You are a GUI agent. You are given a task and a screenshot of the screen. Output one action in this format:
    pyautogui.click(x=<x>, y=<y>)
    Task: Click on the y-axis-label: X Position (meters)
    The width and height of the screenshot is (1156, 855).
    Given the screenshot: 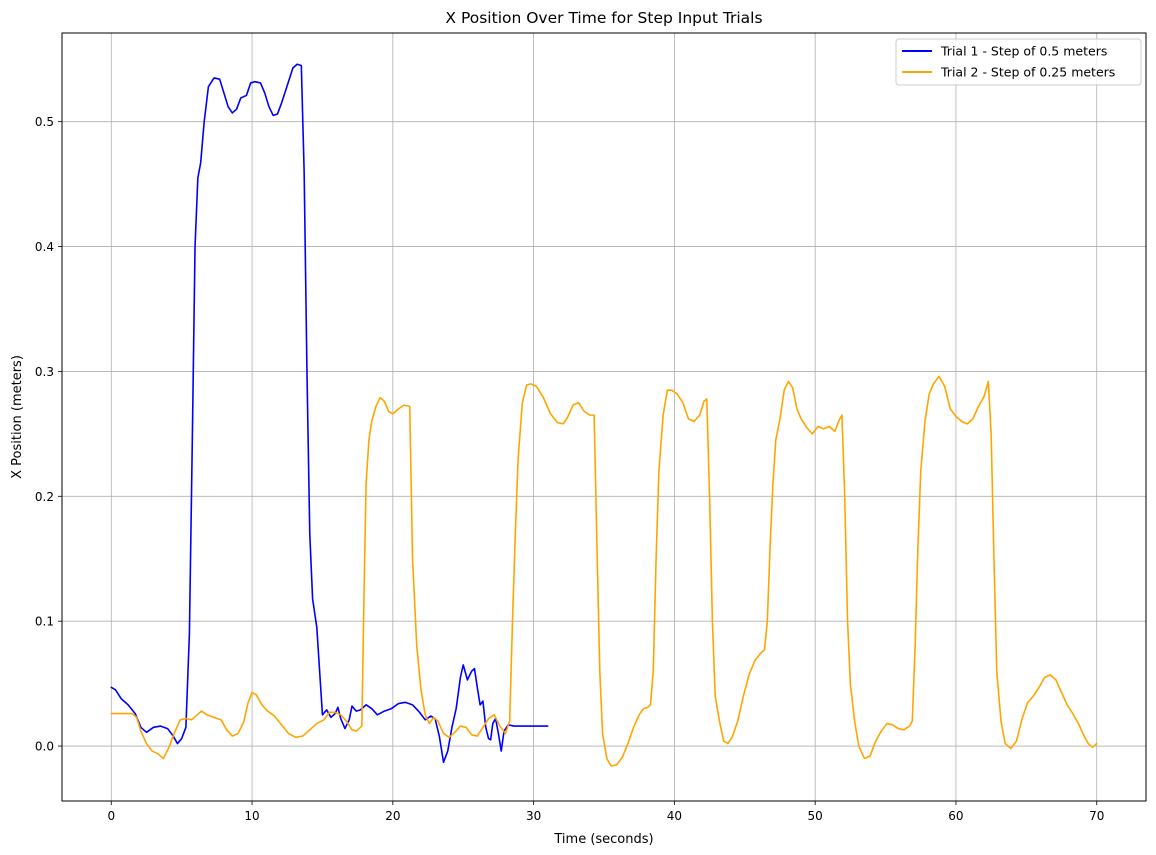 What is the action you would take?
    pyautogui.click(x=17, y=417)
    